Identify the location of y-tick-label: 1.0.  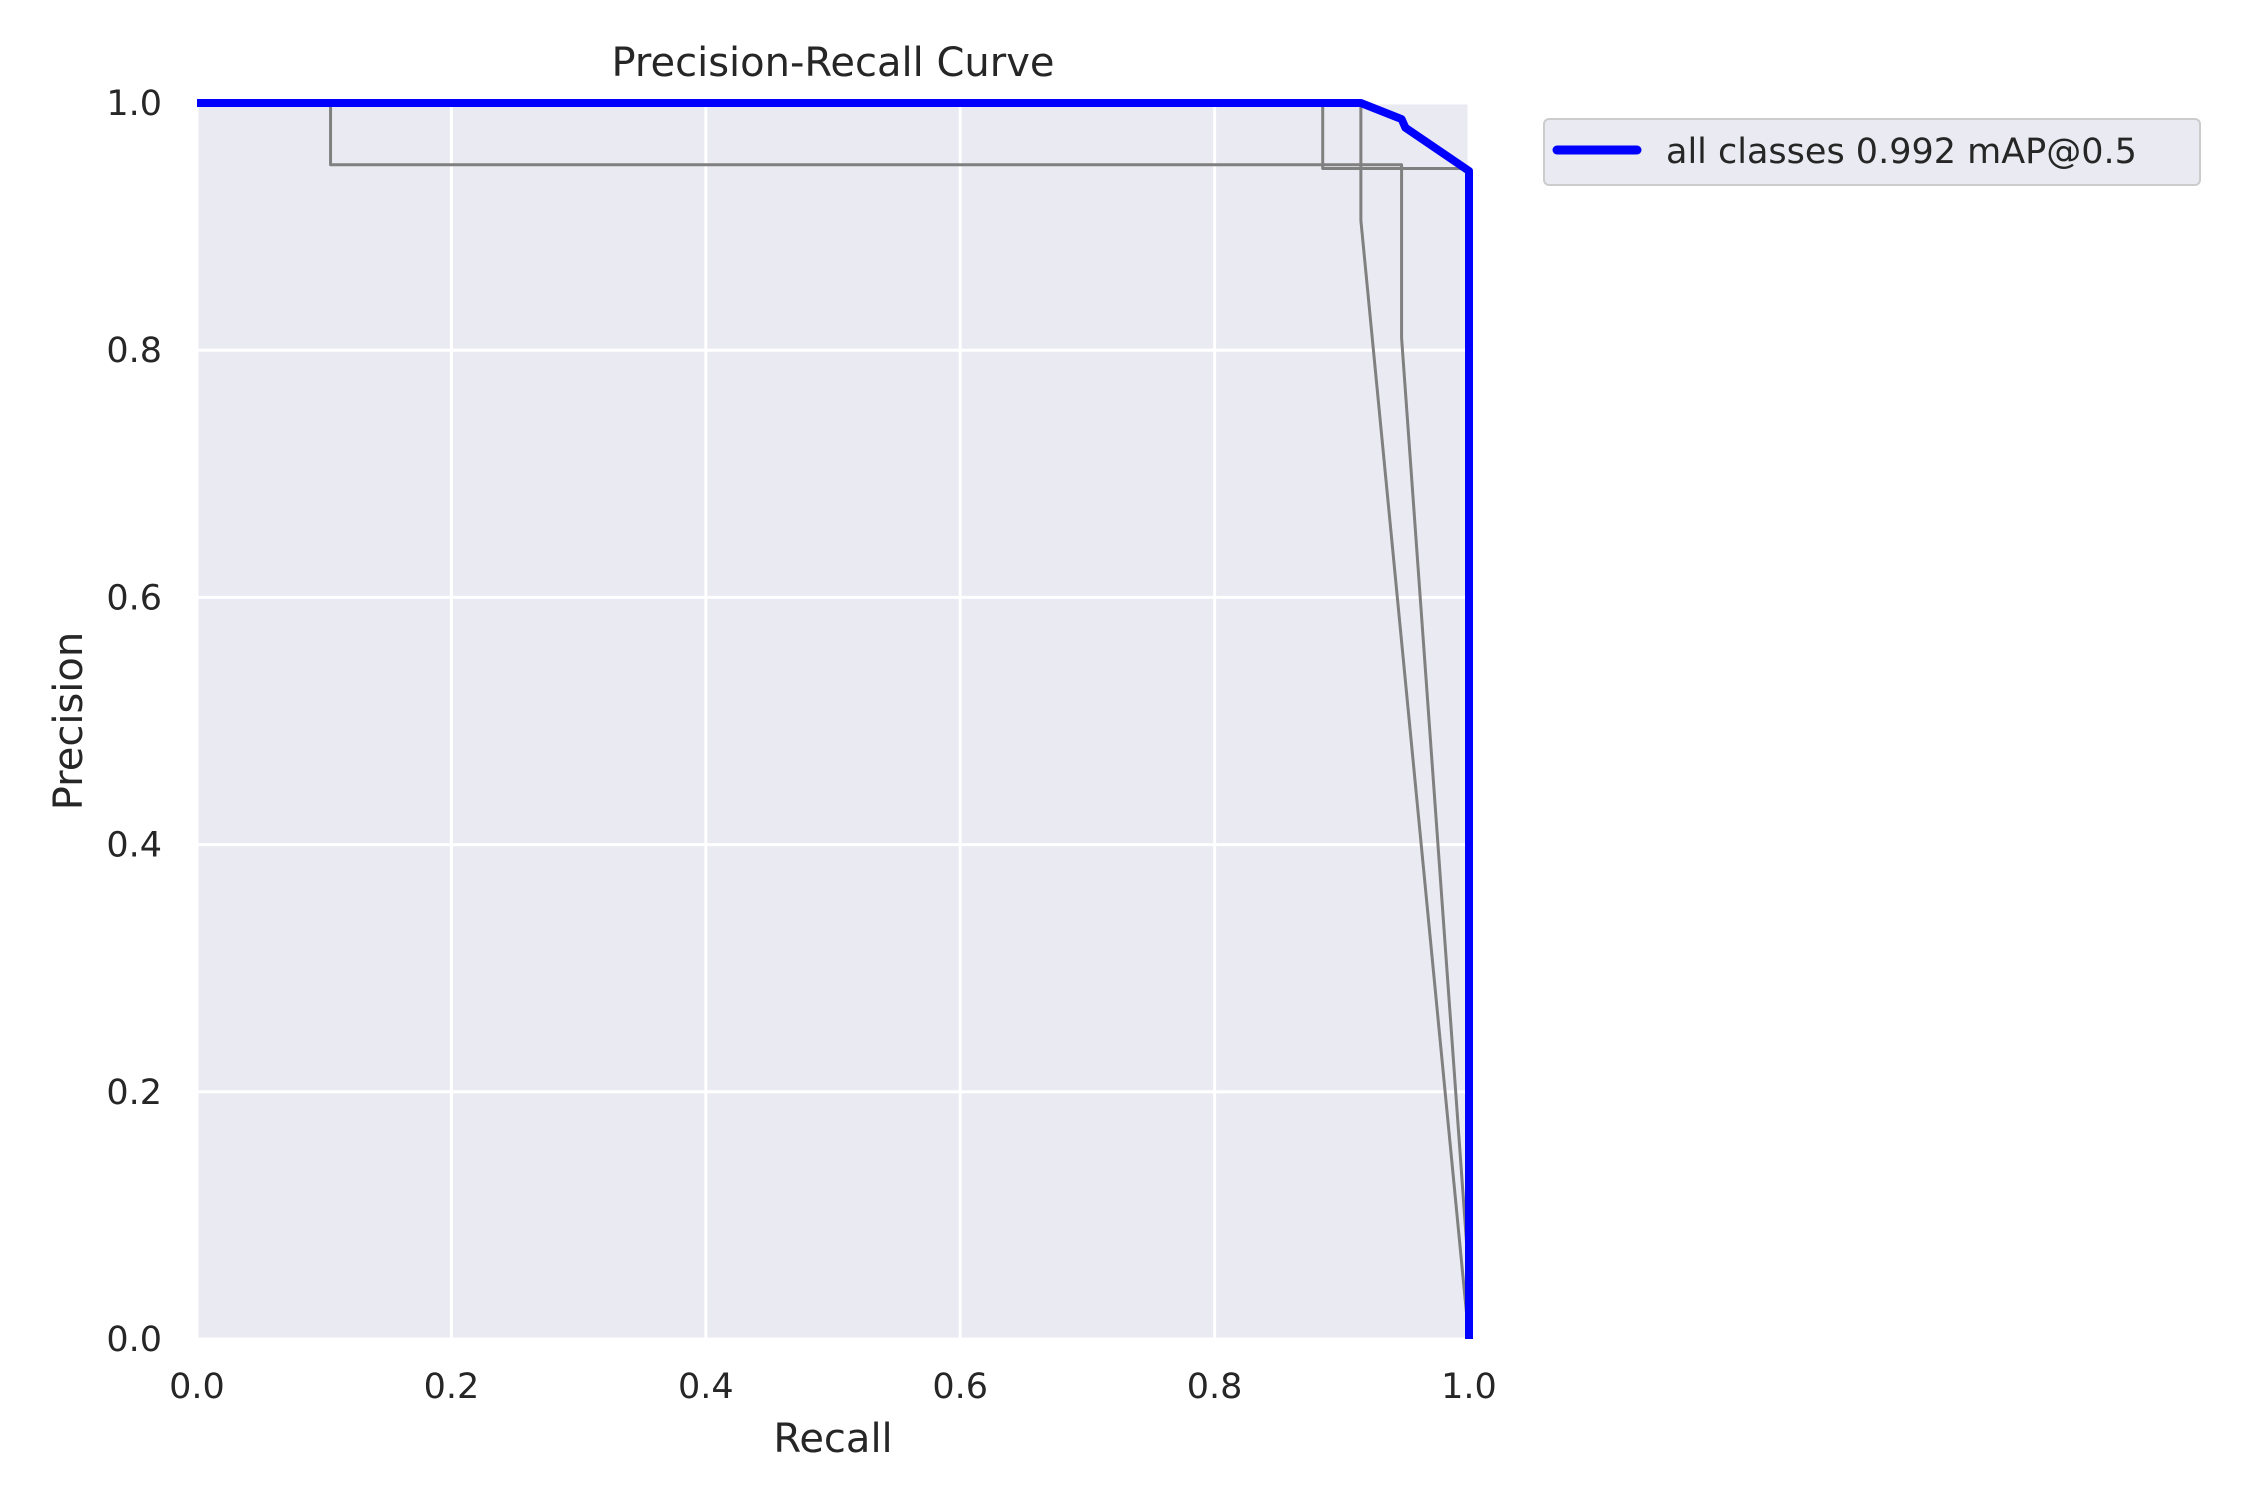
(134, 104).